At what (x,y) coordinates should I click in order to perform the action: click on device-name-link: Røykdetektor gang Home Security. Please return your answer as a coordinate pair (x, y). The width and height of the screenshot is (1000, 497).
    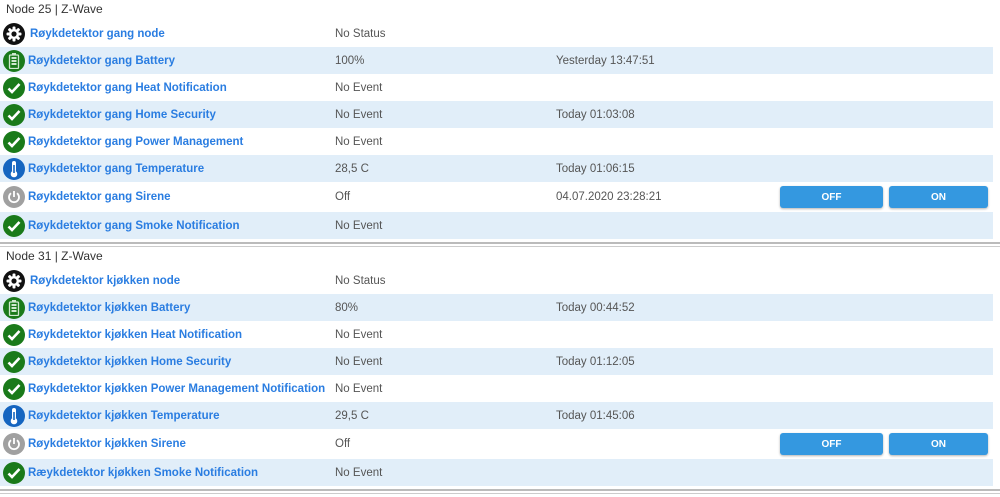
    Looking at the image, I should click on (122, 114).